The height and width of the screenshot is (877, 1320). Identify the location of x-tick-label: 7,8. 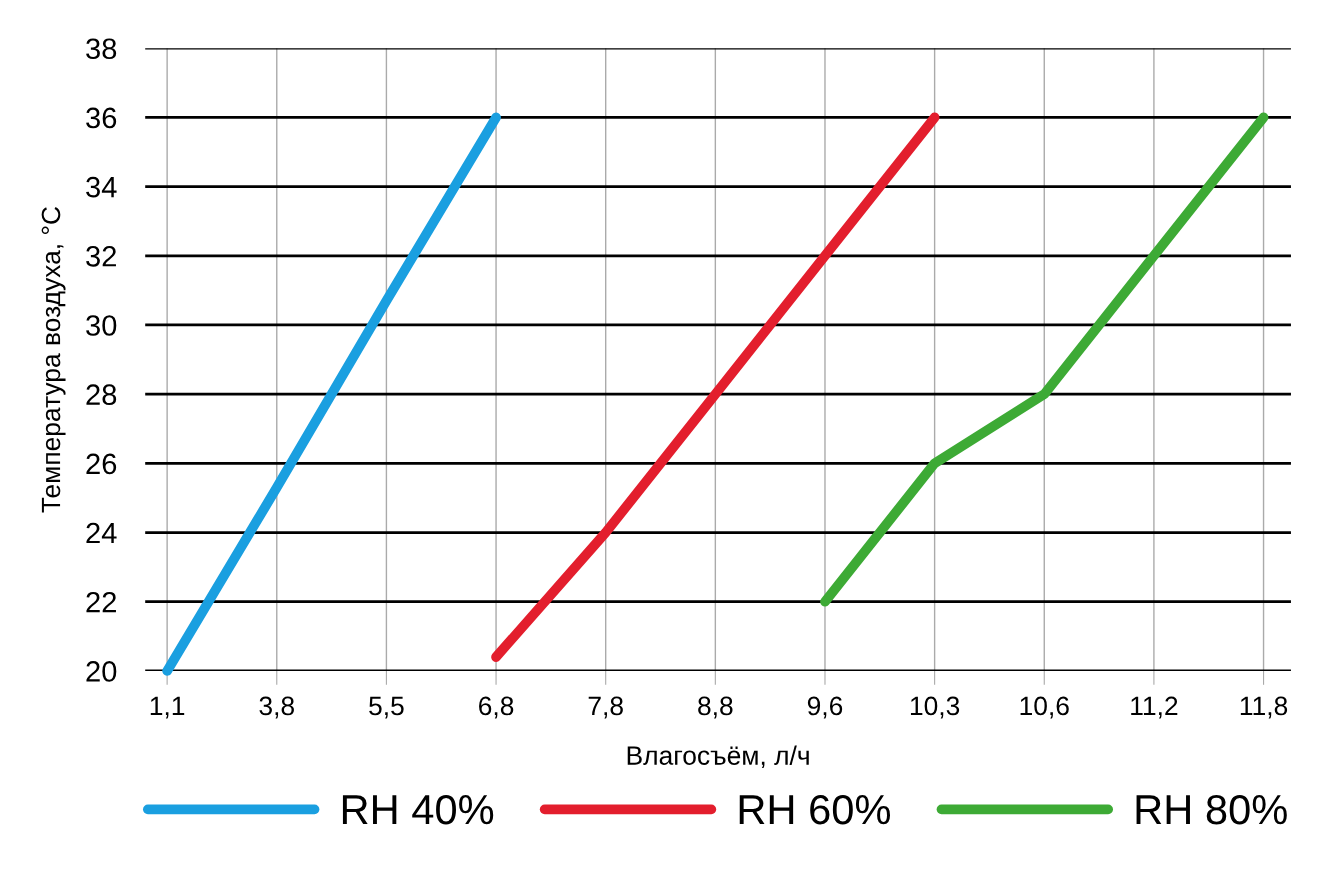
(605, 707).